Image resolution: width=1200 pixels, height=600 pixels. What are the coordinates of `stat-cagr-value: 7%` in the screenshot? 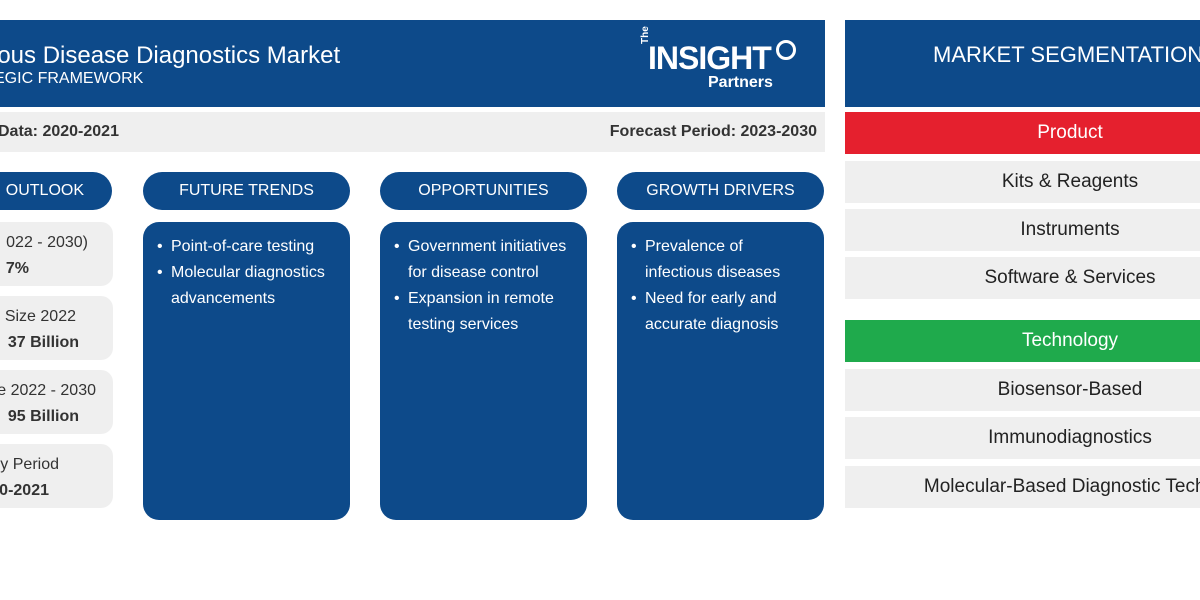 It's located at (17, 268).